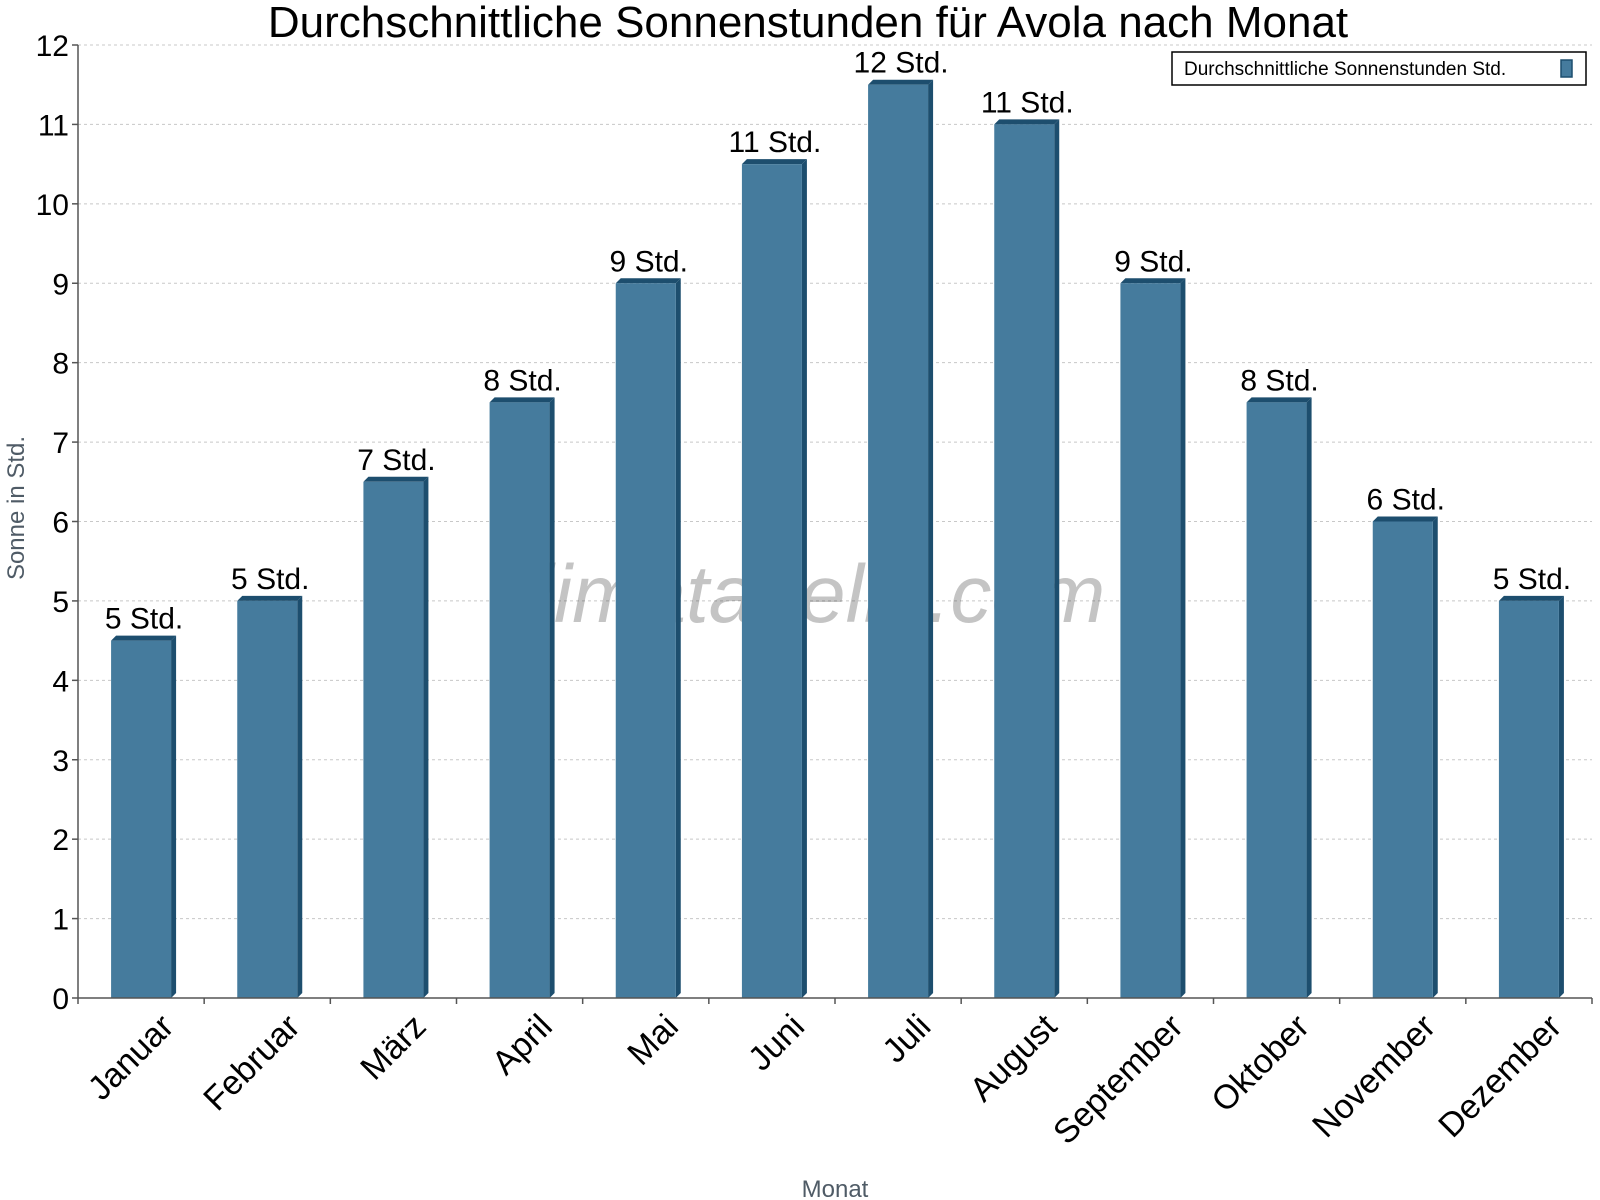 Image resolution: width=1600 pixels, height=1200 pixels. Describe the element at coordinates (52, 205) in the screenshot. I see `y-tick-label: 10` at that location.